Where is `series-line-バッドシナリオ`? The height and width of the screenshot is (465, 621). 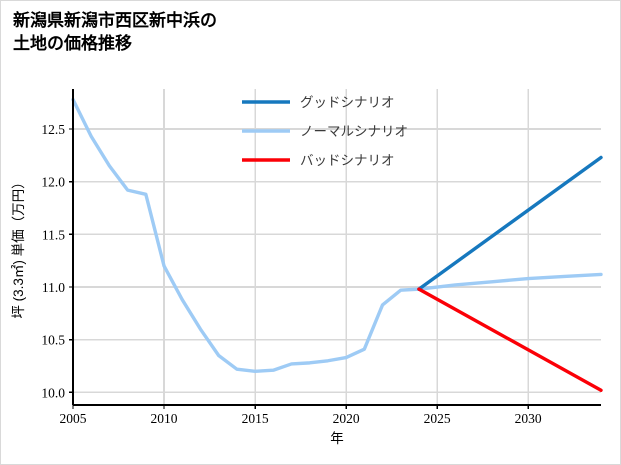 series-line-バッドシナリオ is located at coordinates (510, 339).